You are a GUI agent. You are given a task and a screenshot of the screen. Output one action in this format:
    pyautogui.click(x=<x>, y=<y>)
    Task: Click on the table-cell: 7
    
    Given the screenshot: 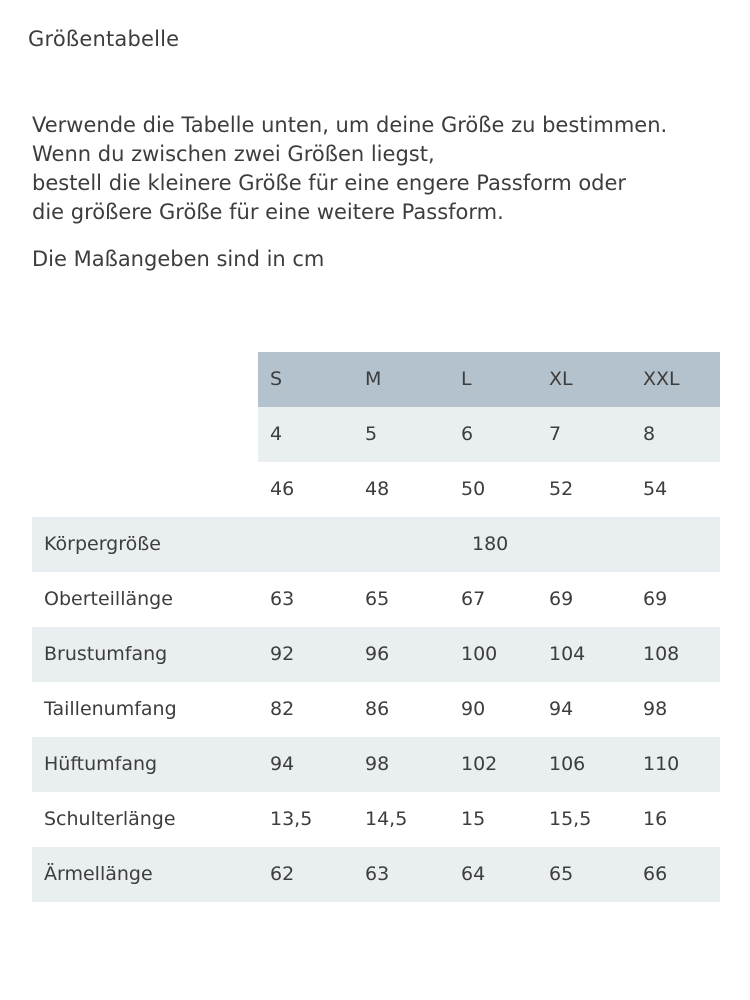 What is the action you would take?
    pyautogui.click(x=555, y=434)
    